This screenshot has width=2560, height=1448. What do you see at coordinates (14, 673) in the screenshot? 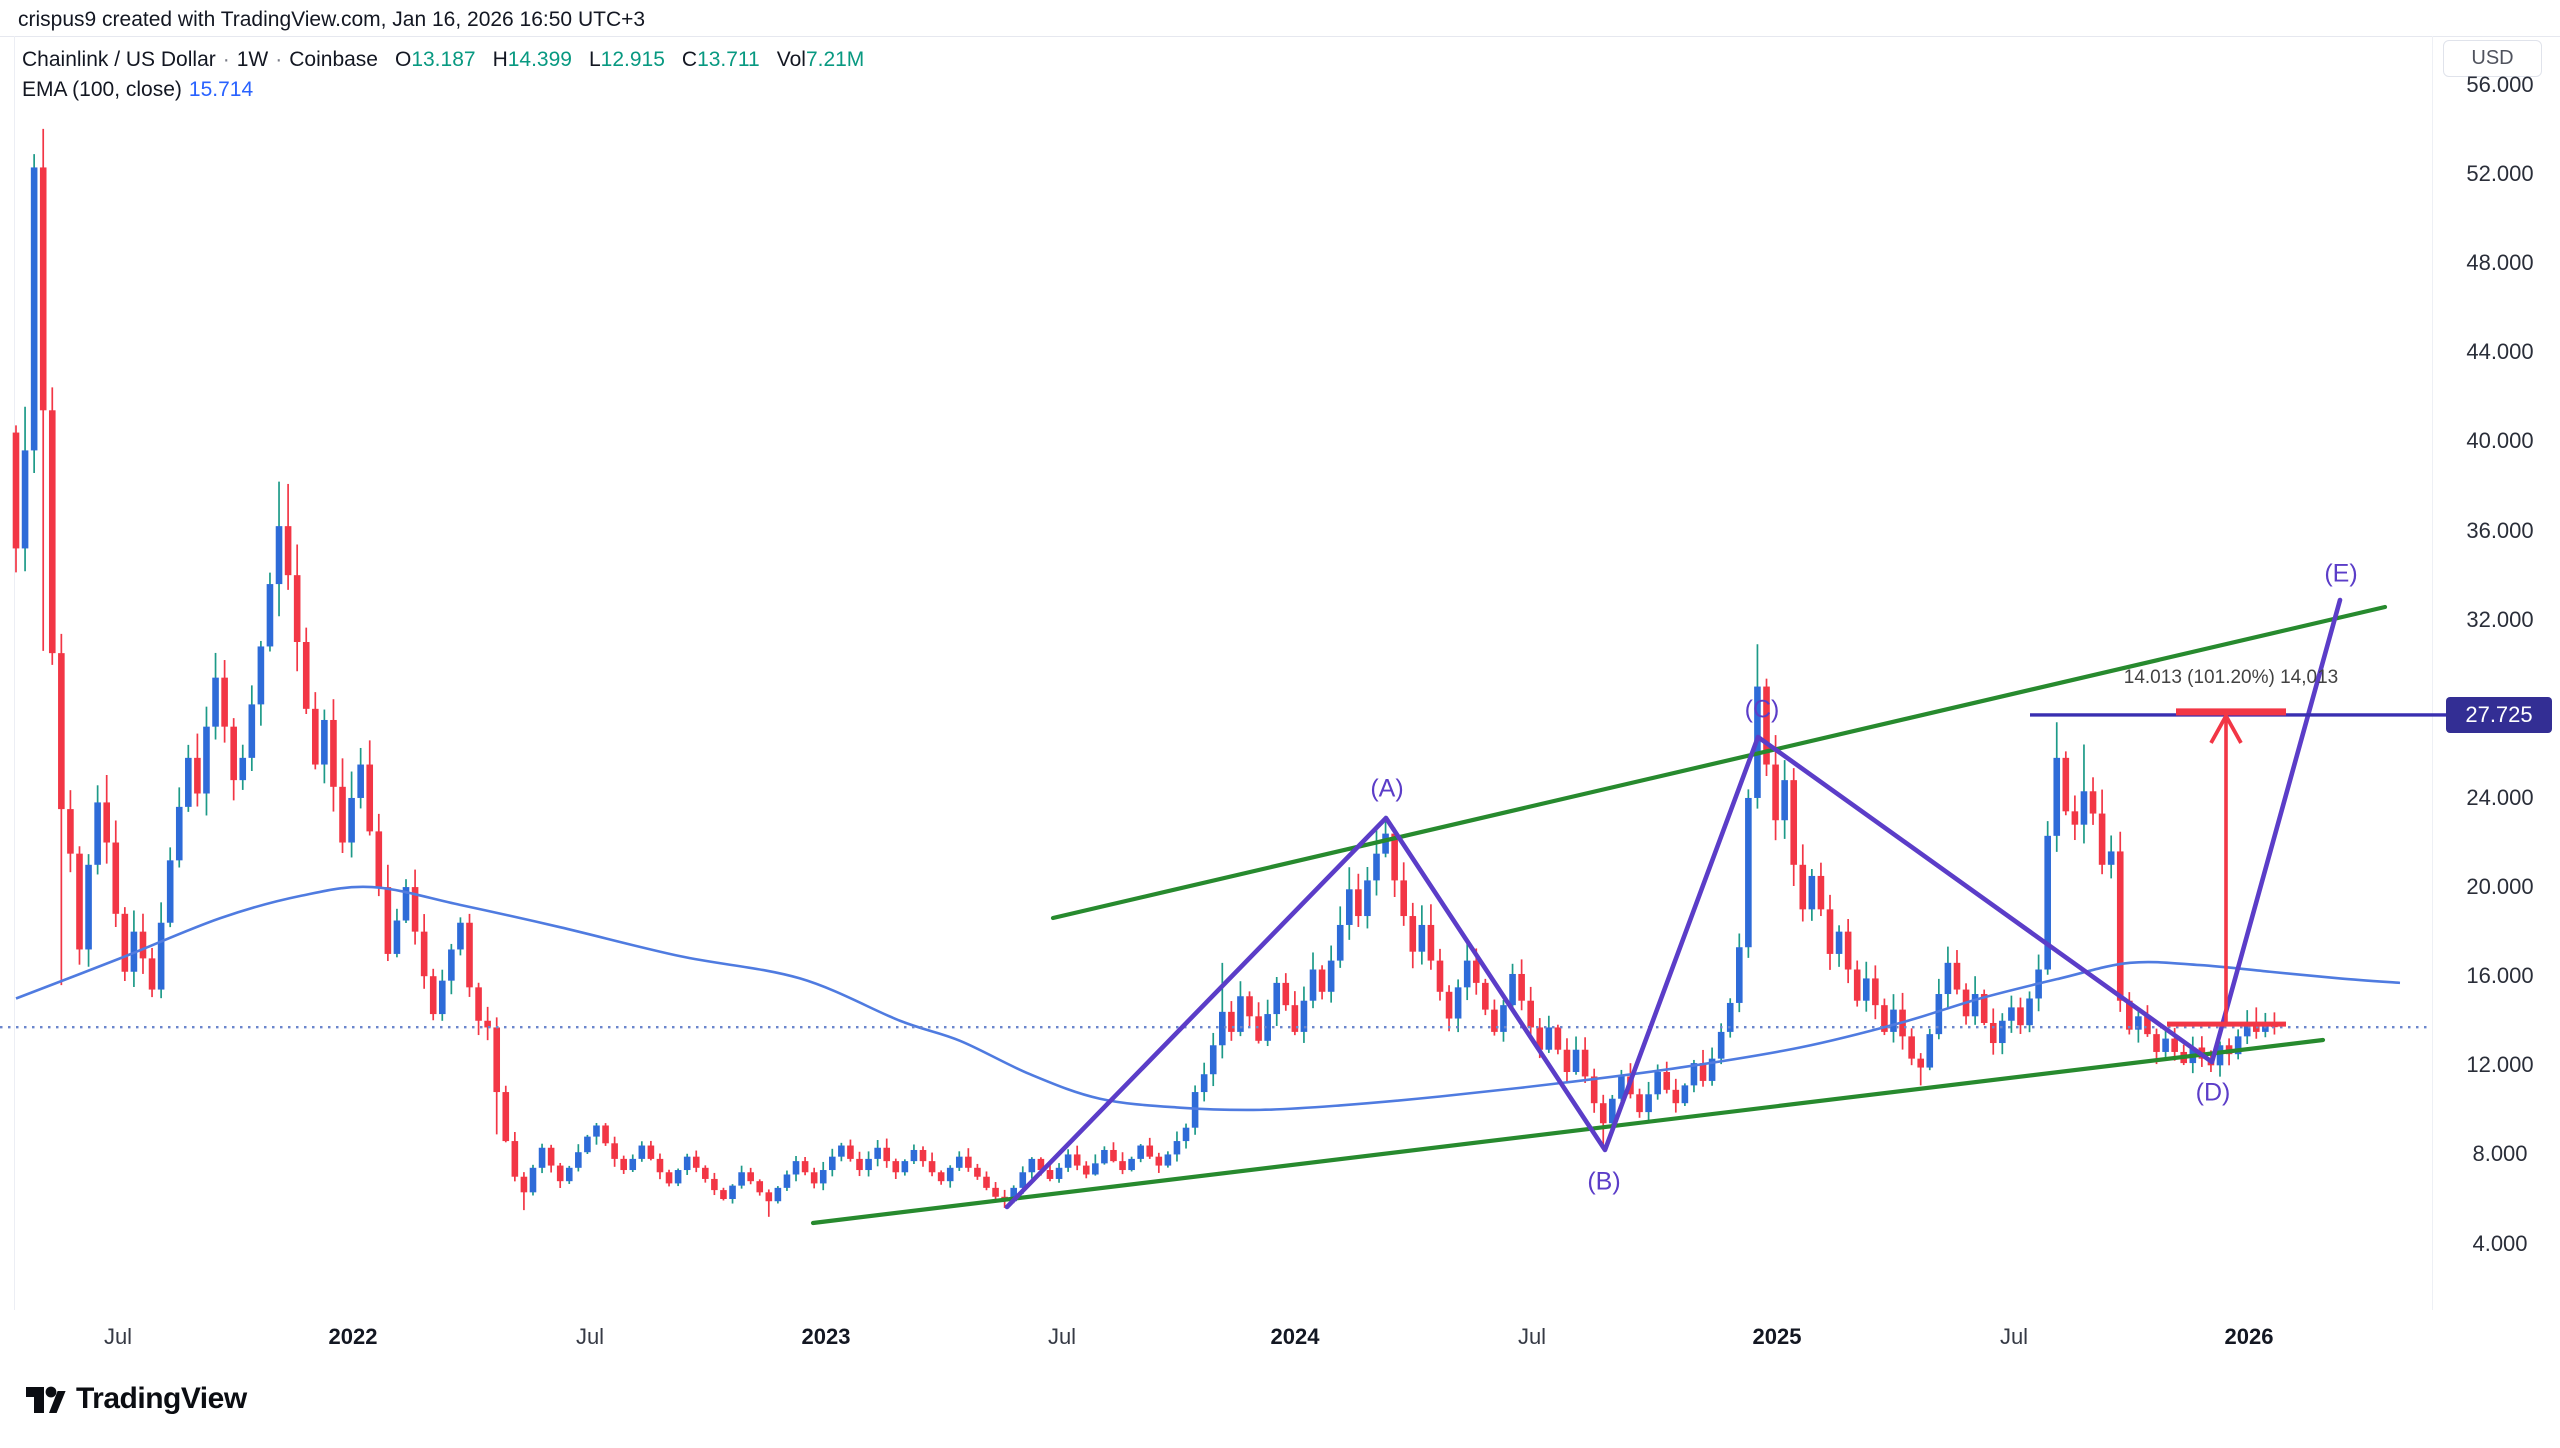
I see `pane-left-border` at bounding box center [14, 673].